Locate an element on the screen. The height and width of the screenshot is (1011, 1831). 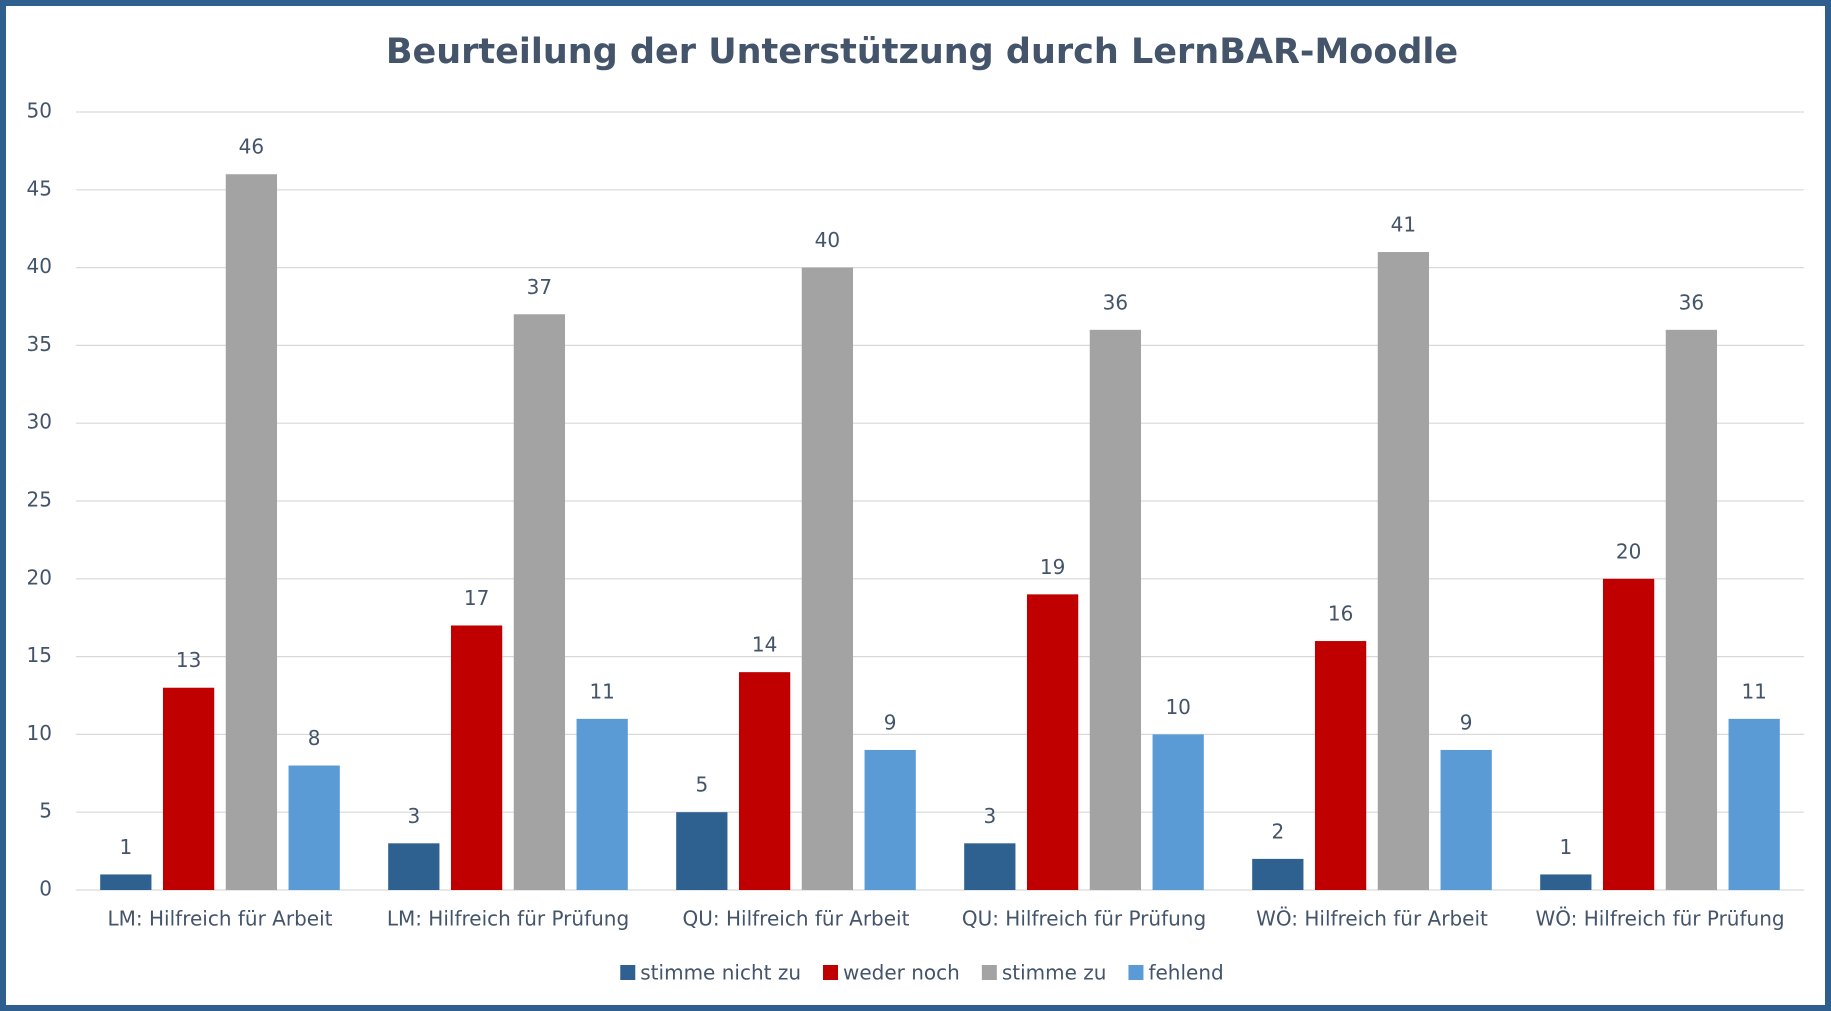
x-tick-label: QU: Hilfreich für Arbeit is located at coordinates (796, 919).